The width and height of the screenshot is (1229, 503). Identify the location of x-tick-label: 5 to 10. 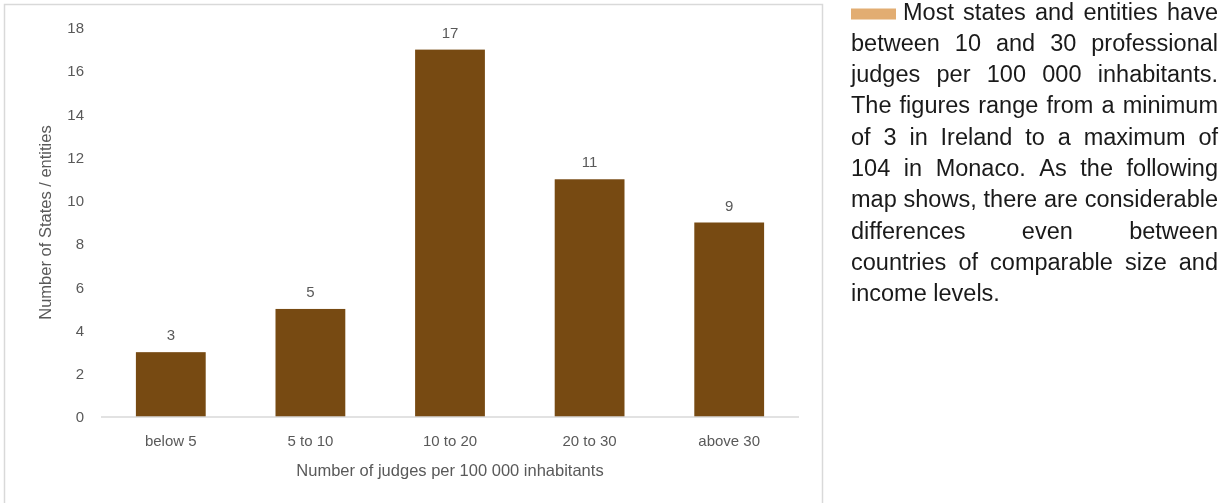
(310, 440).